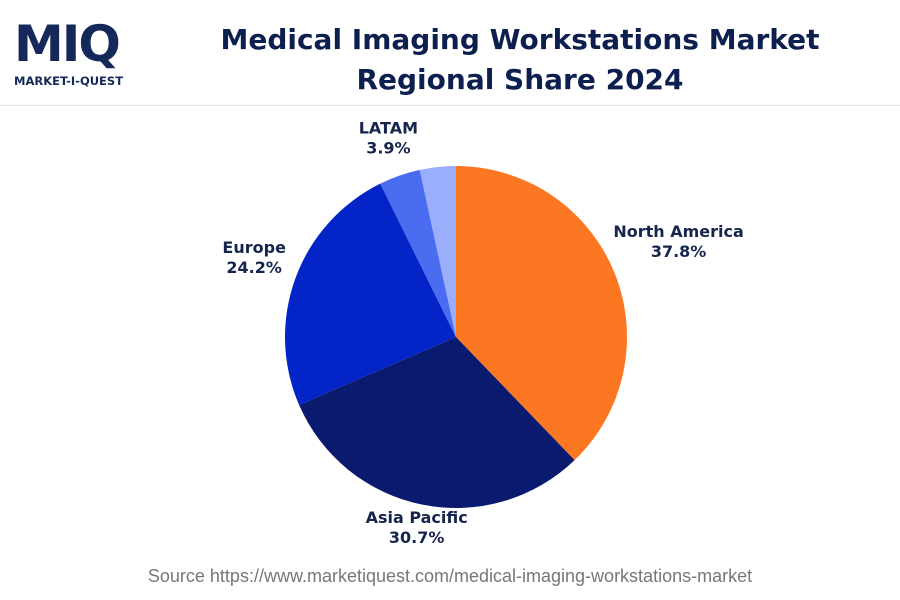  I want to click on slice-value-label: 30.7%, so click(417, 537).